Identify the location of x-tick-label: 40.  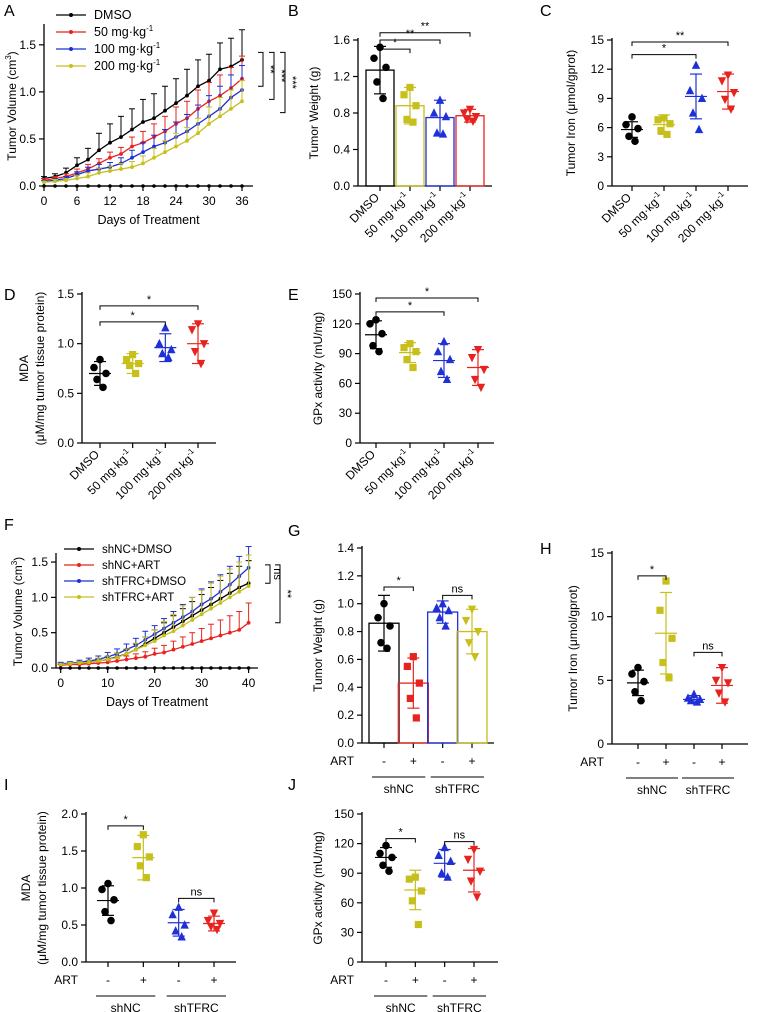
(249, 683).